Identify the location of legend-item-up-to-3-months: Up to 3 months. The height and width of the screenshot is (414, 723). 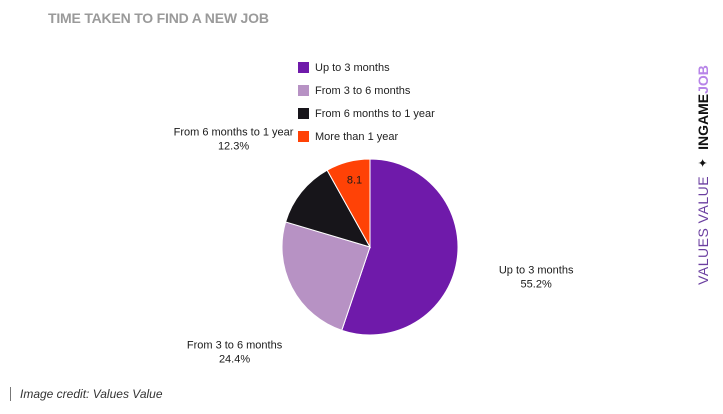
(366, 67).